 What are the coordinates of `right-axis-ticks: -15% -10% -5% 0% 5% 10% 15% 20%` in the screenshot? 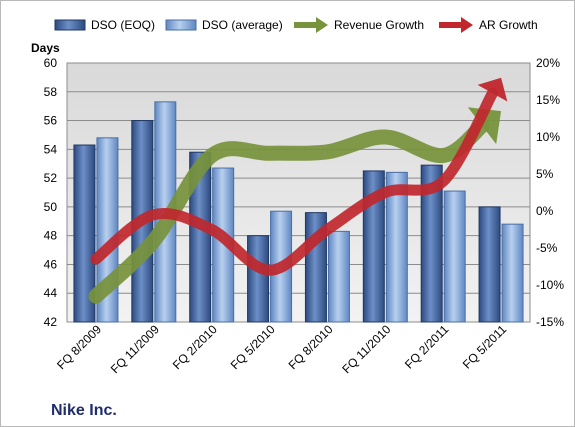 It's located at (550, 192).